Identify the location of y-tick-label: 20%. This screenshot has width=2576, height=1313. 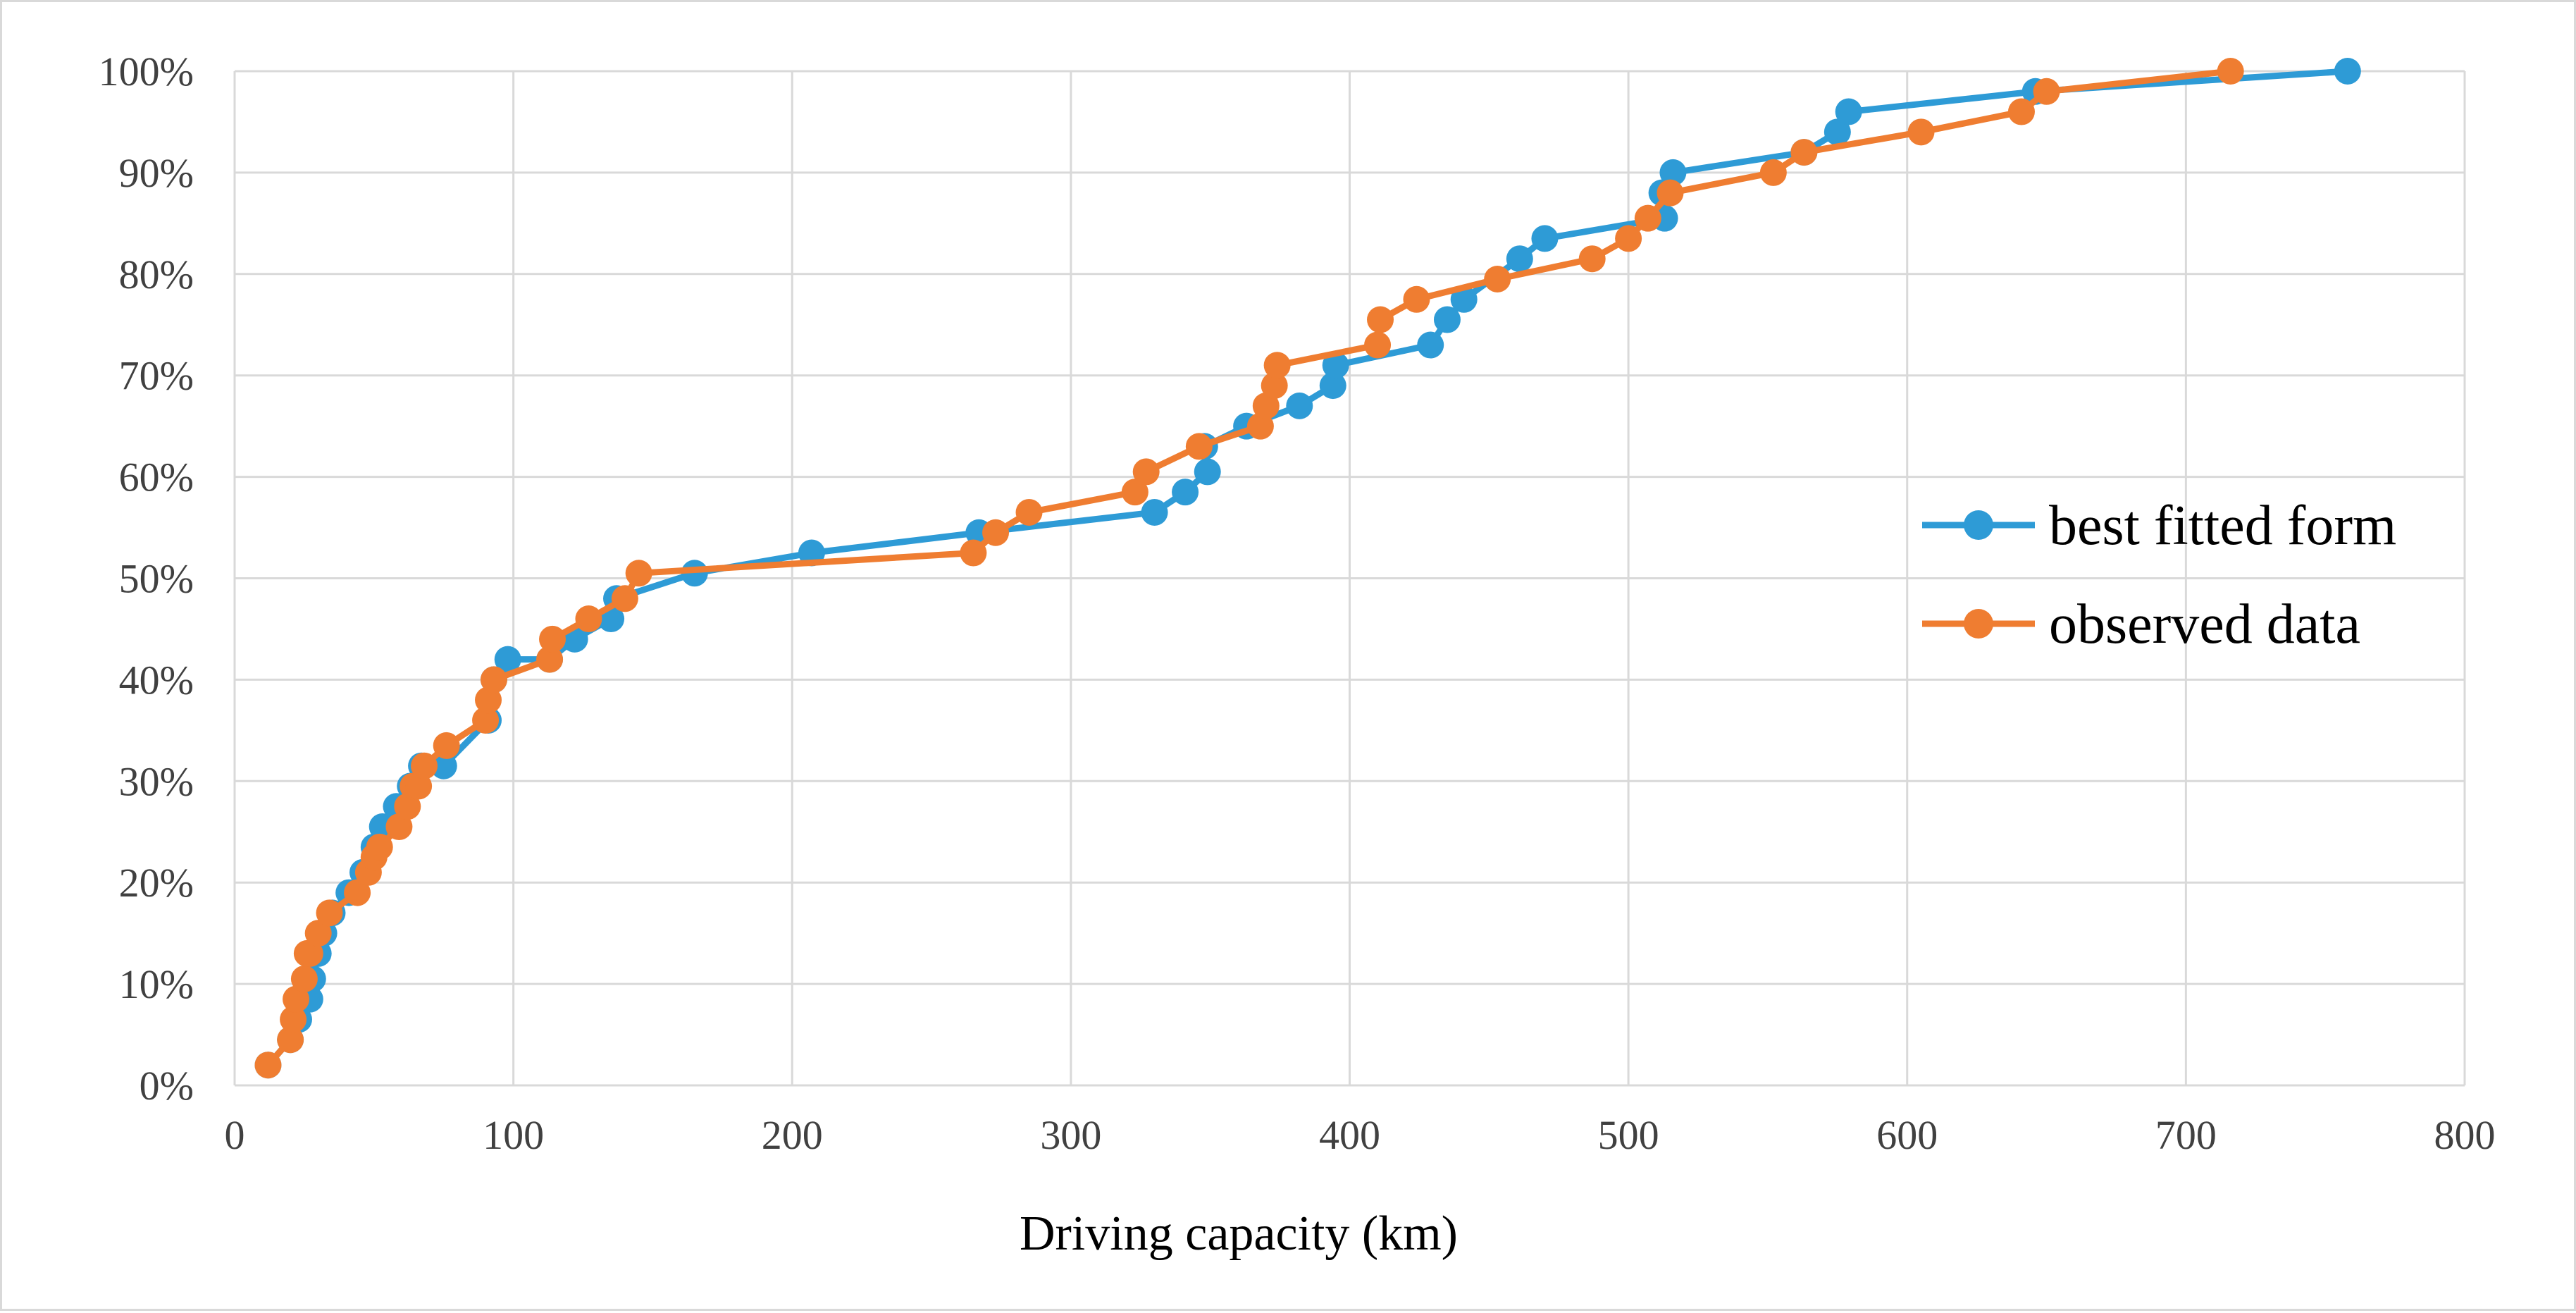
(156, 883).